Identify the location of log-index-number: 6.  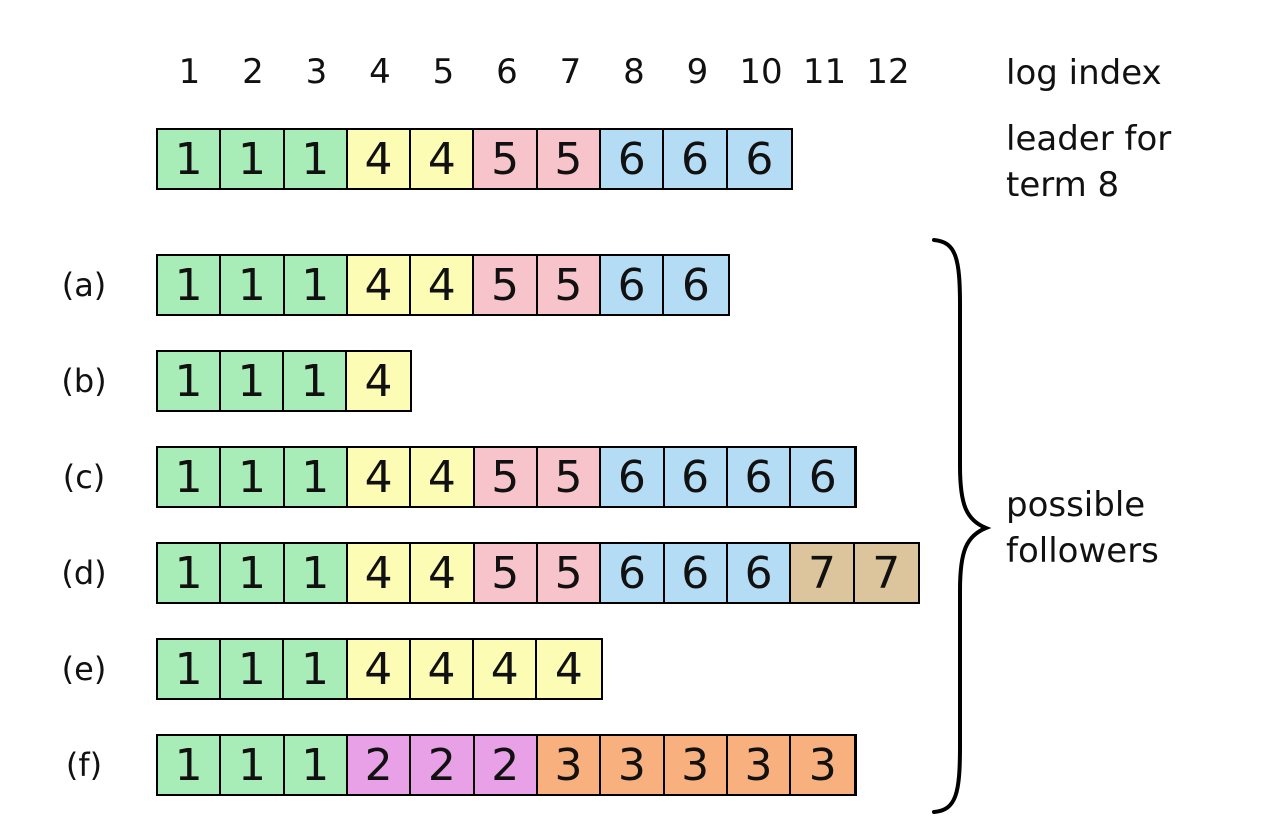
(507, 72).